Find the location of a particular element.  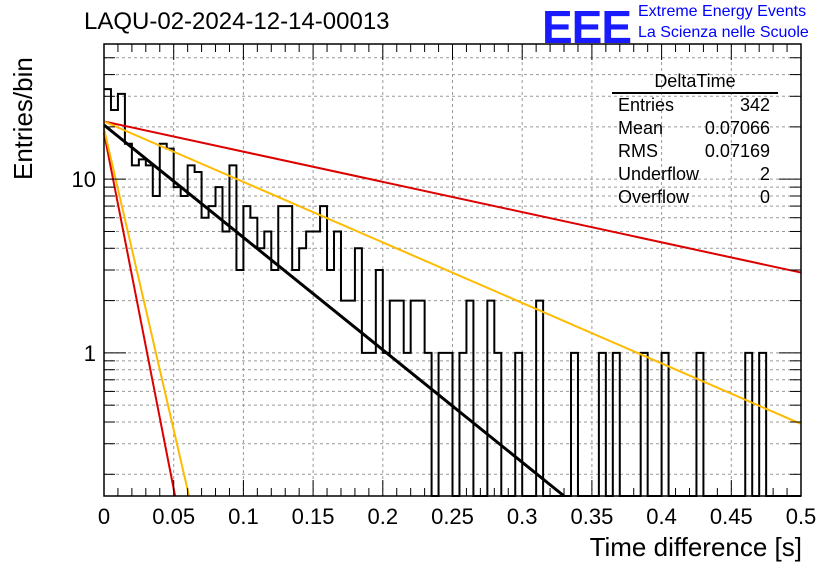

stats-value: 2 is located at coordinates (764, 174).